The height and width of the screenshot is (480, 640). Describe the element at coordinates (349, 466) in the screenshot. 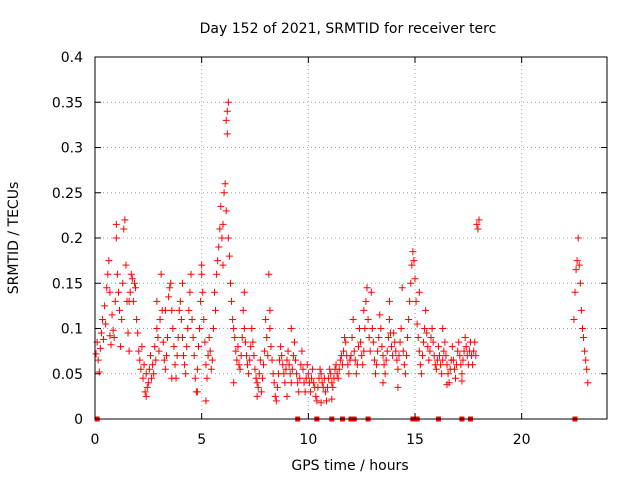

I see `x-axis-label: GPS time / hours` at that location.